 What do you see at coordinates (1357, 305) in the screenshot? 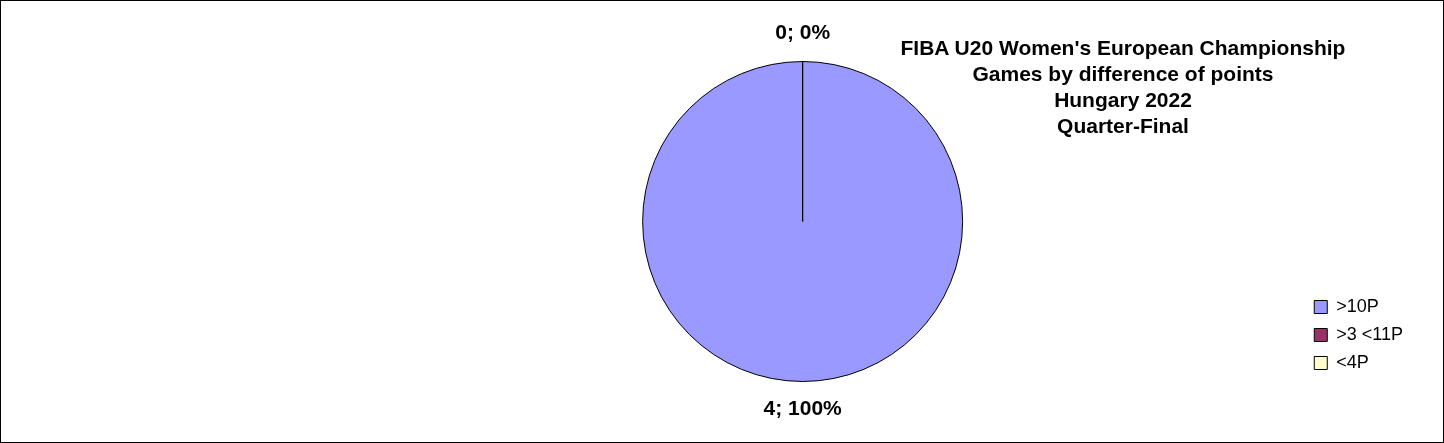
I see `legend-label: >10P` at bounding box center [1357, 305].